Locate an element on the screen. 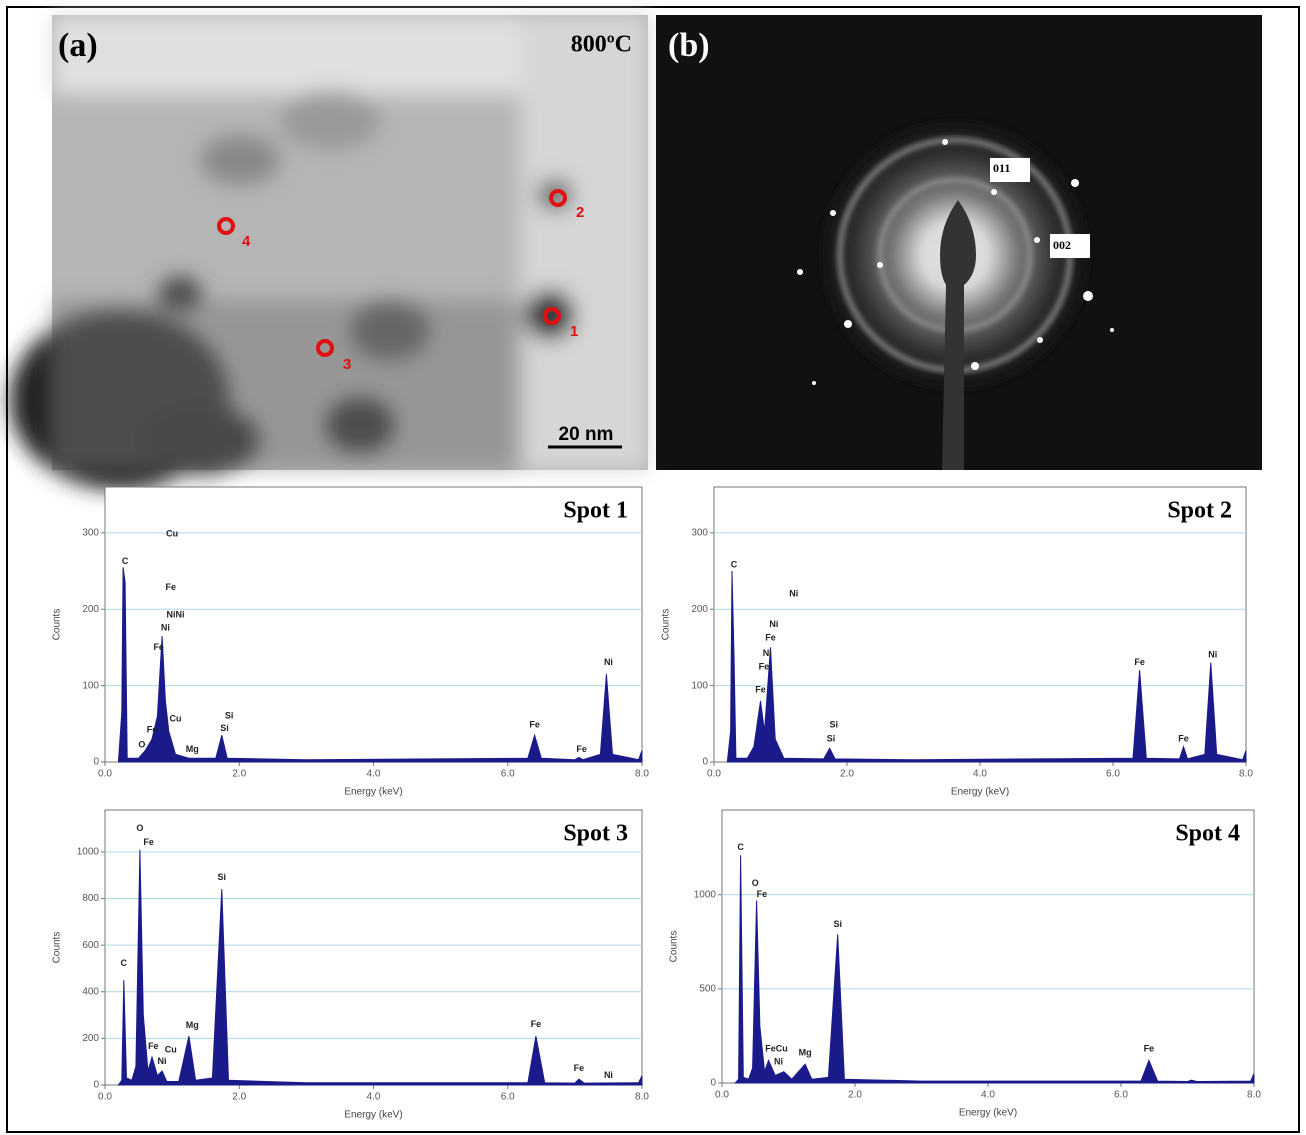  panel-label: (b) is located at coordinates (689, 45).